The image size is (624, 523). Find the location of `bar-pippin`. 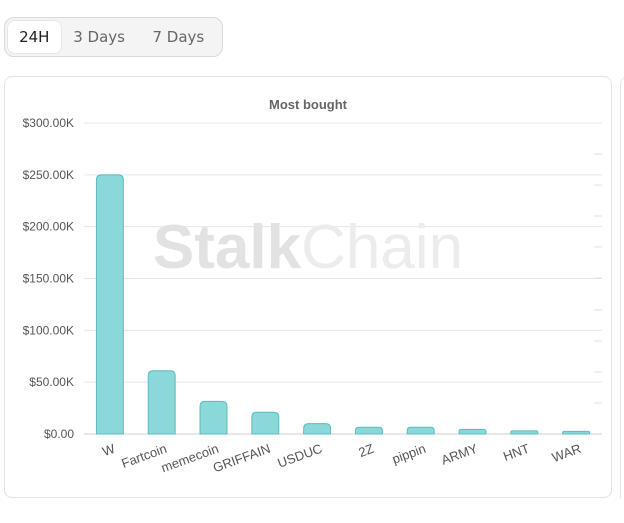

bar-pippin is located at coordinates (420, 430).